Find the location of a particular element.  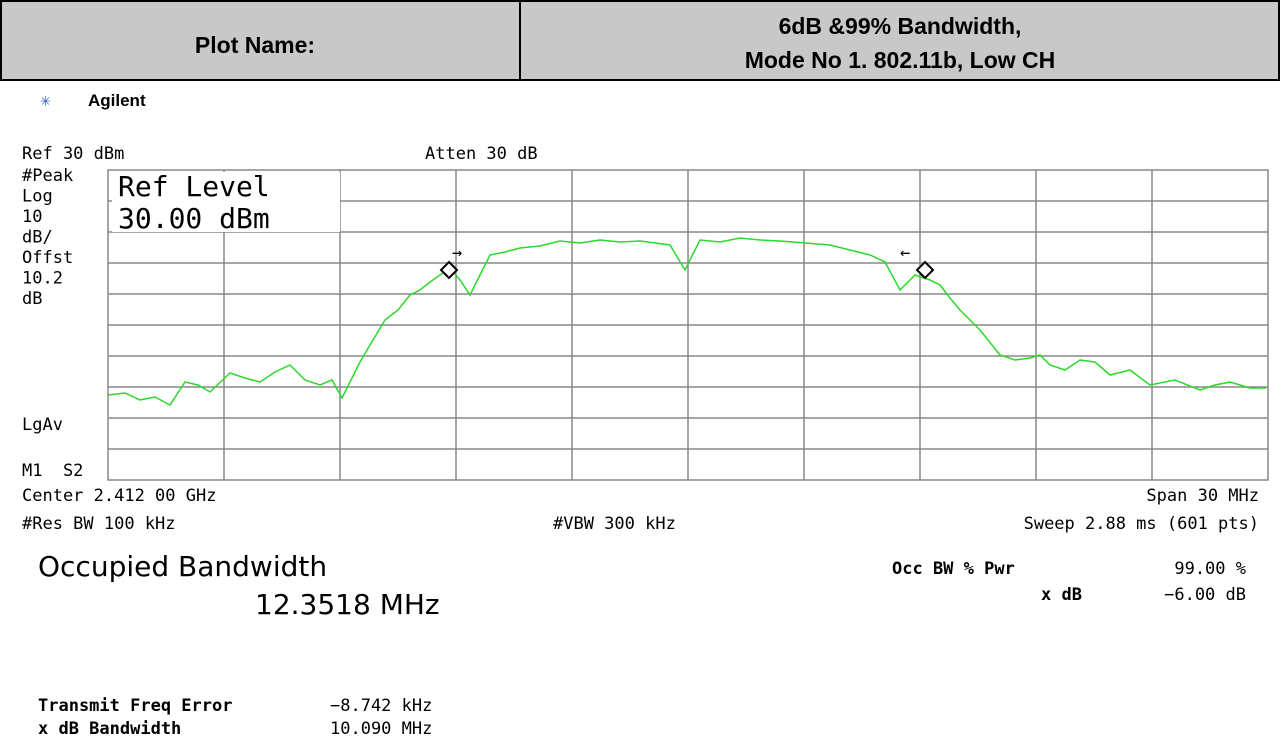

measurement-value: 12.3518 MHz is located at coordinates (347, 604).